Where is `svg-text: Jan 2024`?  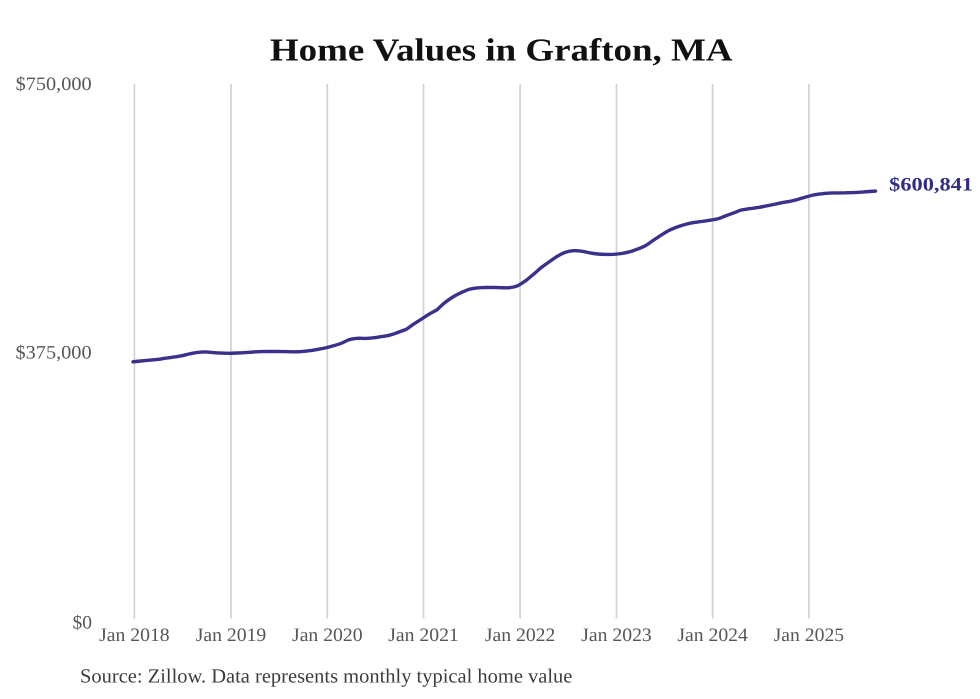
svg-text: Jan 2024 is located at coordinates (712, 635).